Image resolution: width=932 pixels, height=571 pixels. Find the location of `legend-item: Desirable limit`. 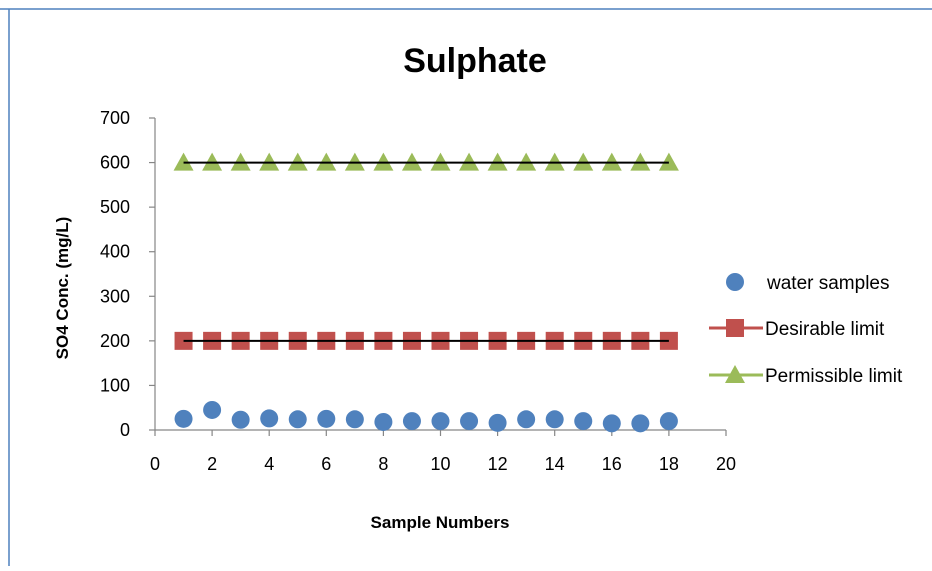

legend-item: Desirable limit is located at coordinates (797, 329).